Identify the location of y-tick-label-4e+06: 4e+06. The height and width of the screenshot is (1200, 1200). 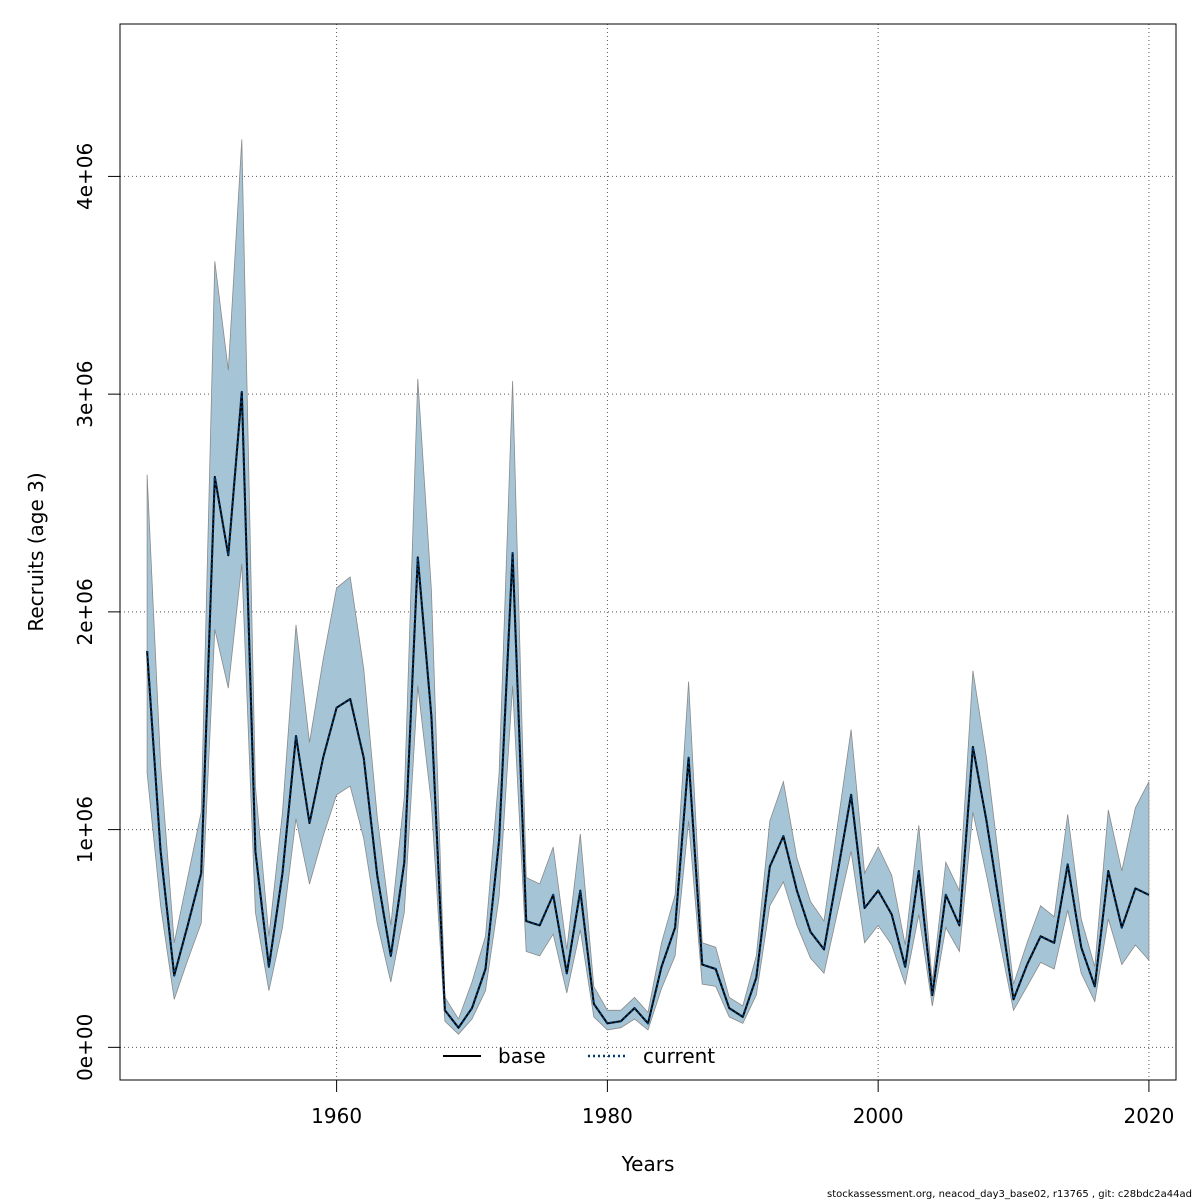
(85, 176).